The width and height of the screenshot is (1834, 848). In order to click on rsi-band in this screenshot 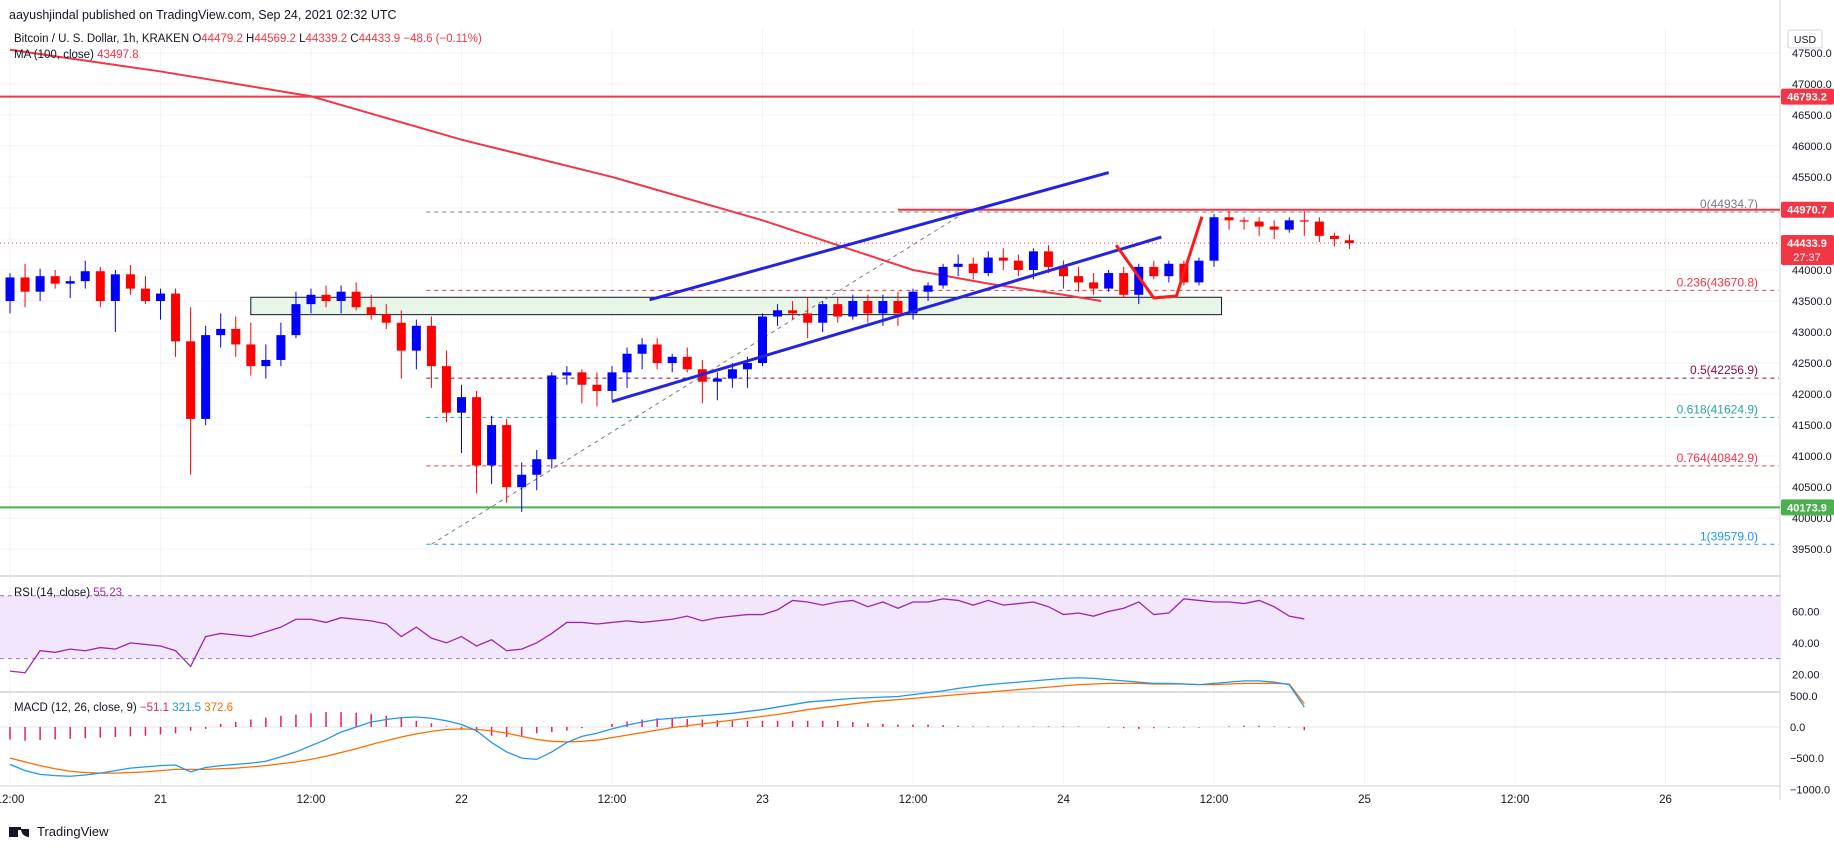, I will do `click(890, 627)`.